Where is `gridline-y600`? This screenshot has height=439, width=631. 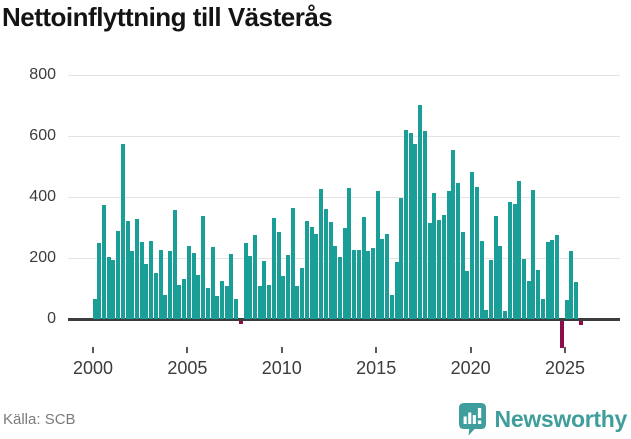
gridline-y600 is located at coordinates (344, 136).